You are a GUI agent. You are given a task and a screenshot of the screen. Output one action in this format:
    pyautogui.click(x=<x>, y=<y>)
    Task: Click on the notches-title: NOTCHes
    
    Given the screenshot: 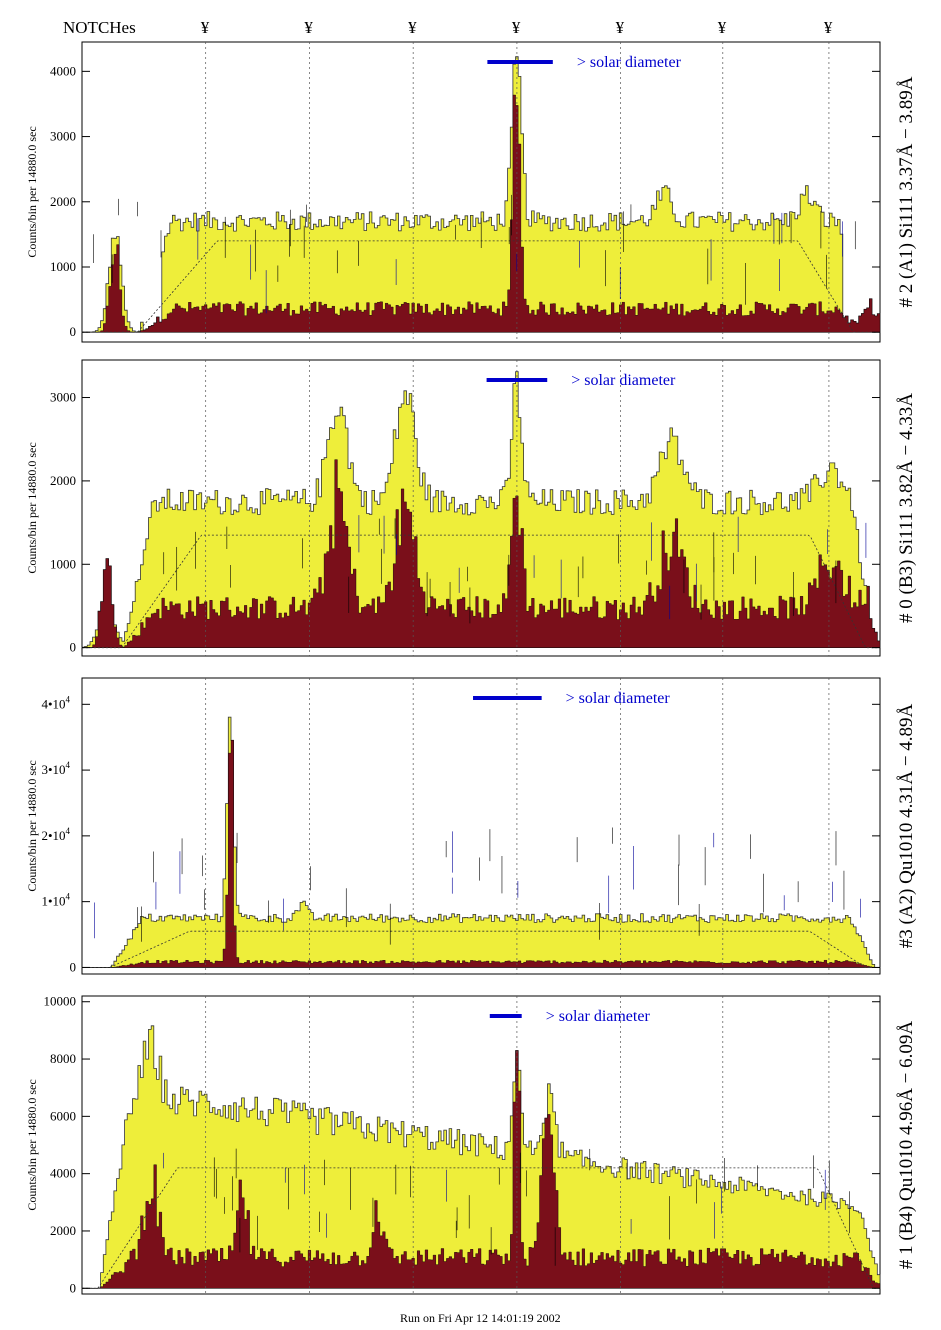 What is the action you would take?
    pyautogui.click(x=99, y=27)
    